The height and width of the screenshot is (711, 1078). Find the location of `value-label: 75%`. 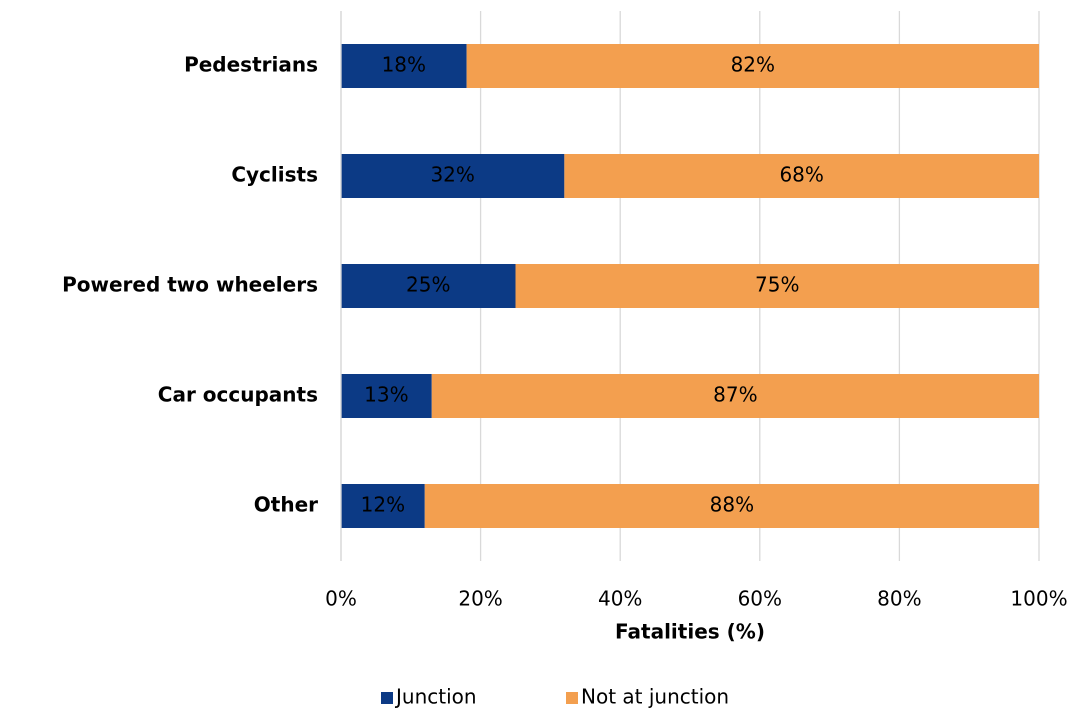

value-label: 75% is located at coordinates (777, 285).